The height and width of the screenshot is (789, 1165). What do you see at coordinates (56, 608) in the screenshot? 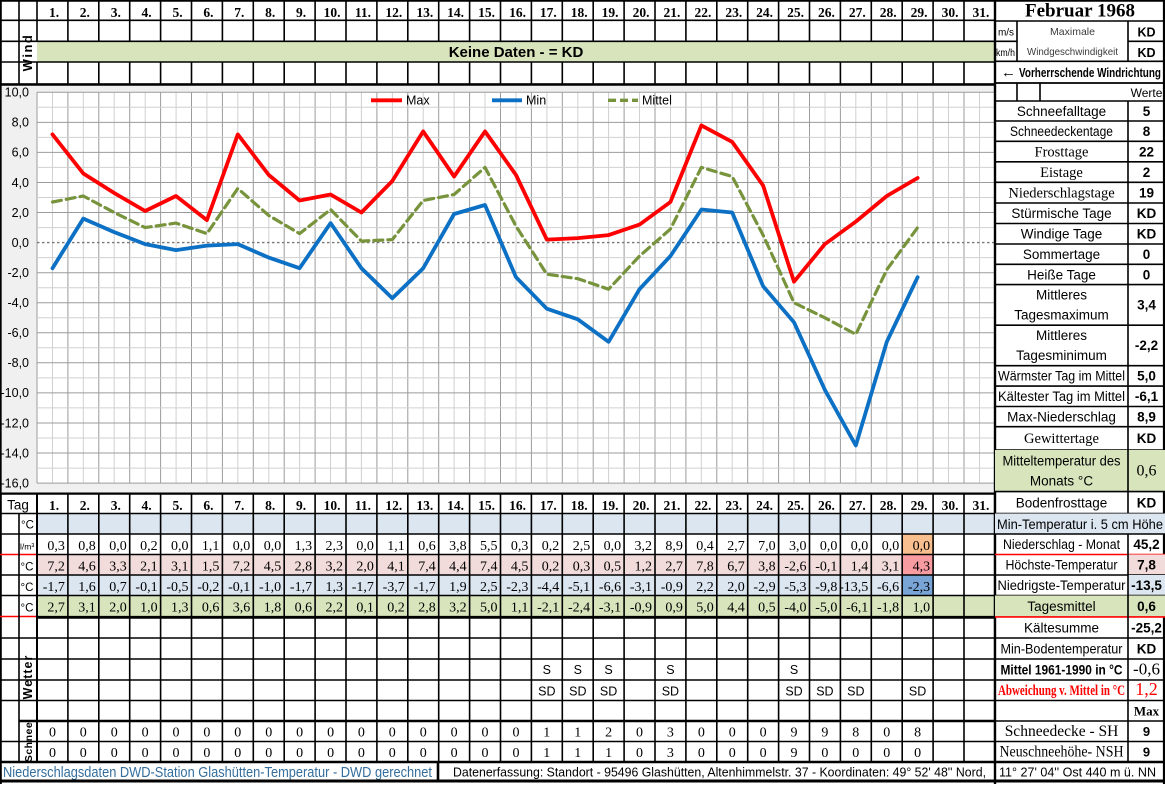
I see `svg-text: 2,7` at bounding box center [56, 608].